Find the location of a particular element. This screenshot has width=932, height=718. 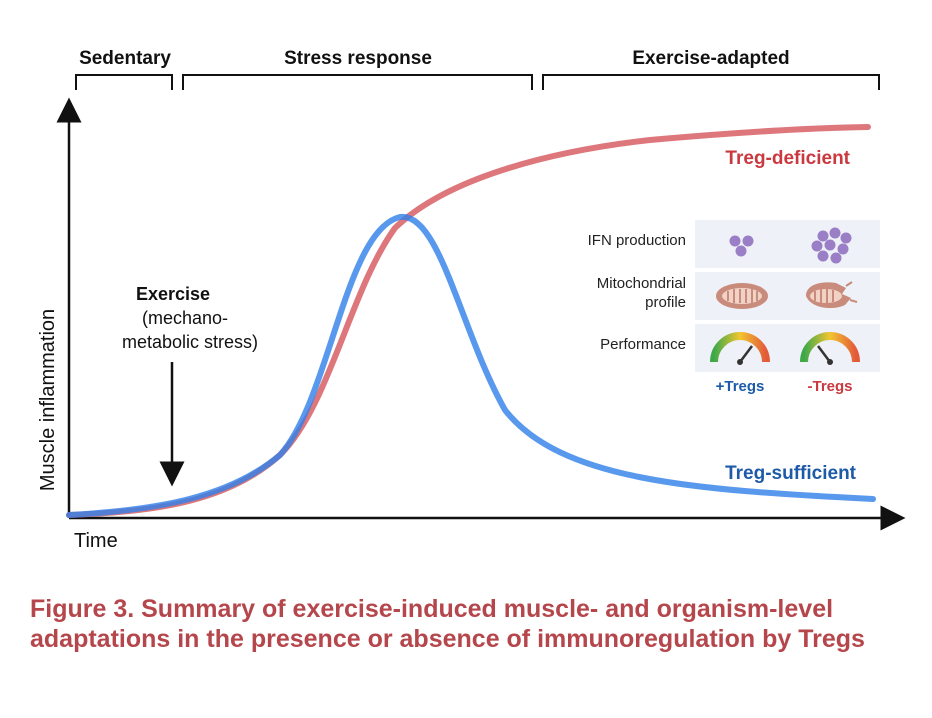

exercise-annotation-line1: (mechano- is located at coordinates (185, 318).